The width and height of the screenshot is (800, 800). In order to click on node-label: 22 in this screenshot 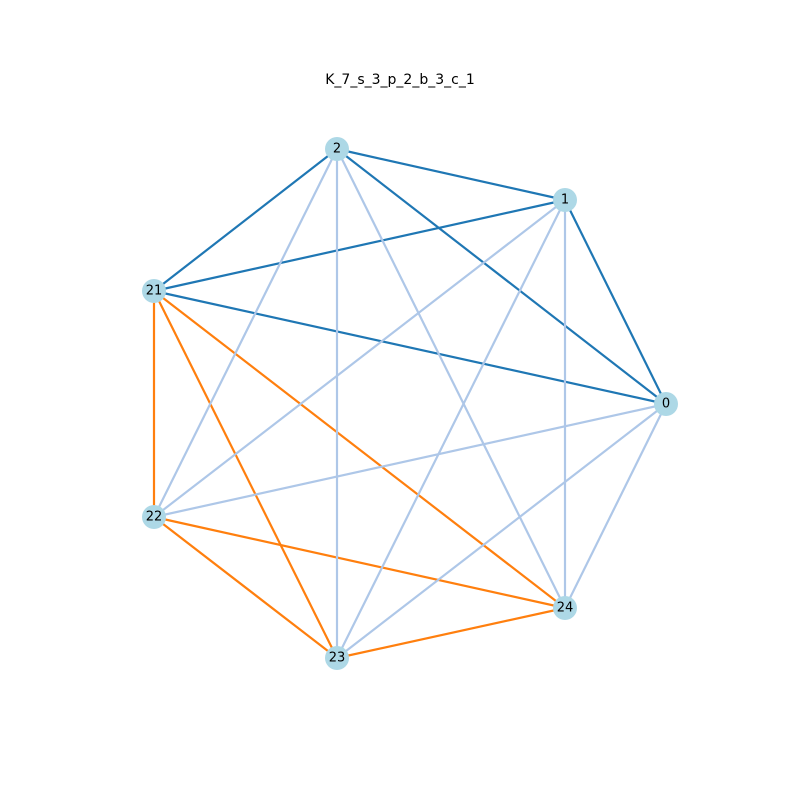, I will do `click(154, 517)`.